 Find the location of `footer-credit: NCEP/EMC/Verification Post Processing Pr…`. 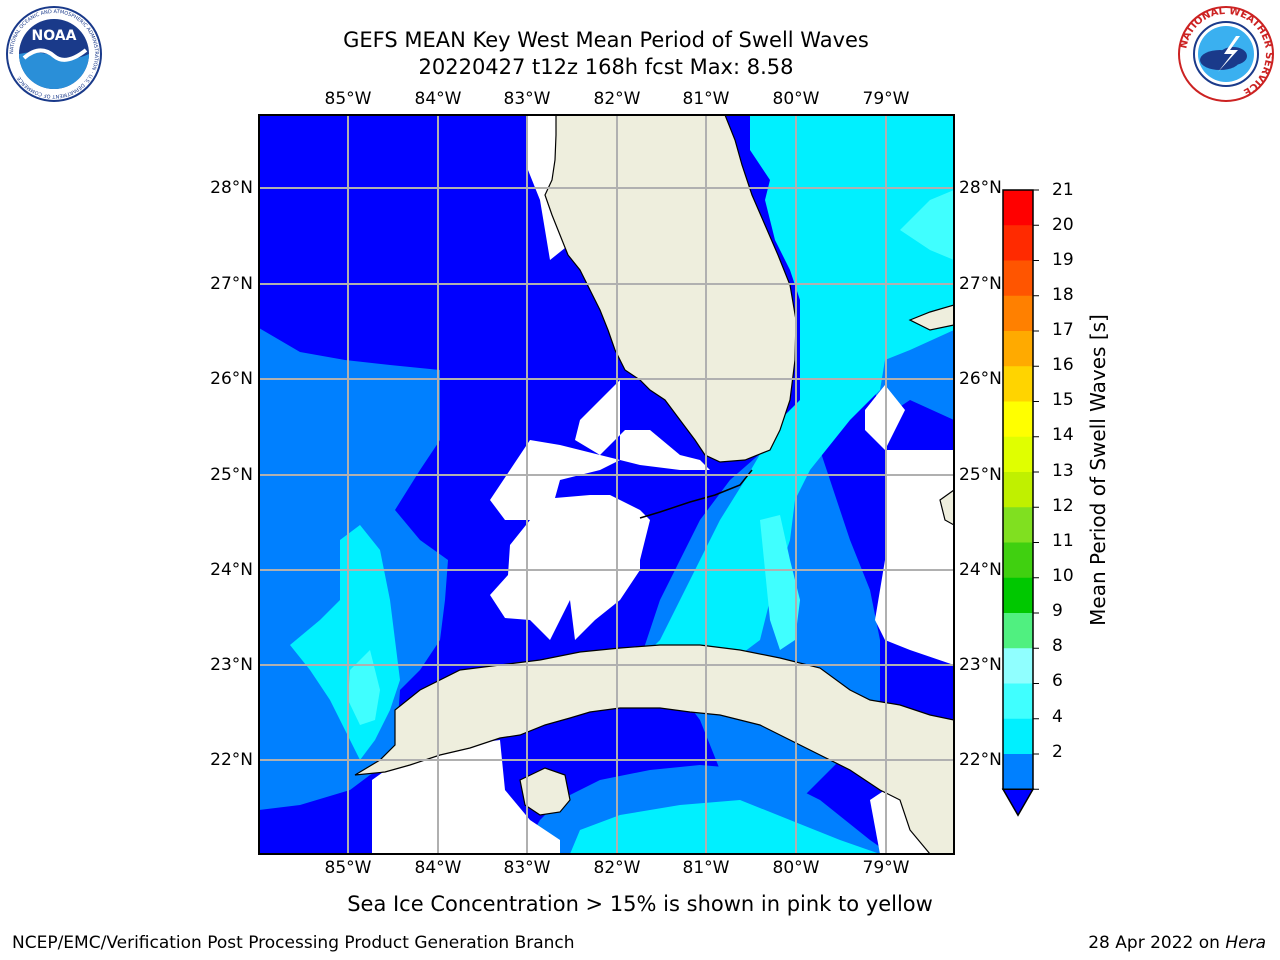

footer-credit: NCEP/EMC/Verification Post Processing Pr… is located at coordinates (293, 943).